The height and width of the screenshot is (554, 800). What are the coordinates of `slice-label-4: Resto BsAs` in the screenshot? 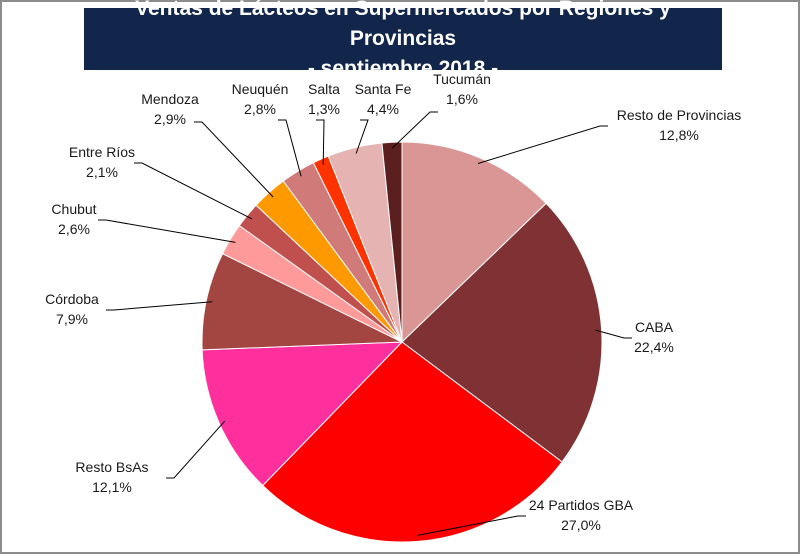 It's located at (111, 467).